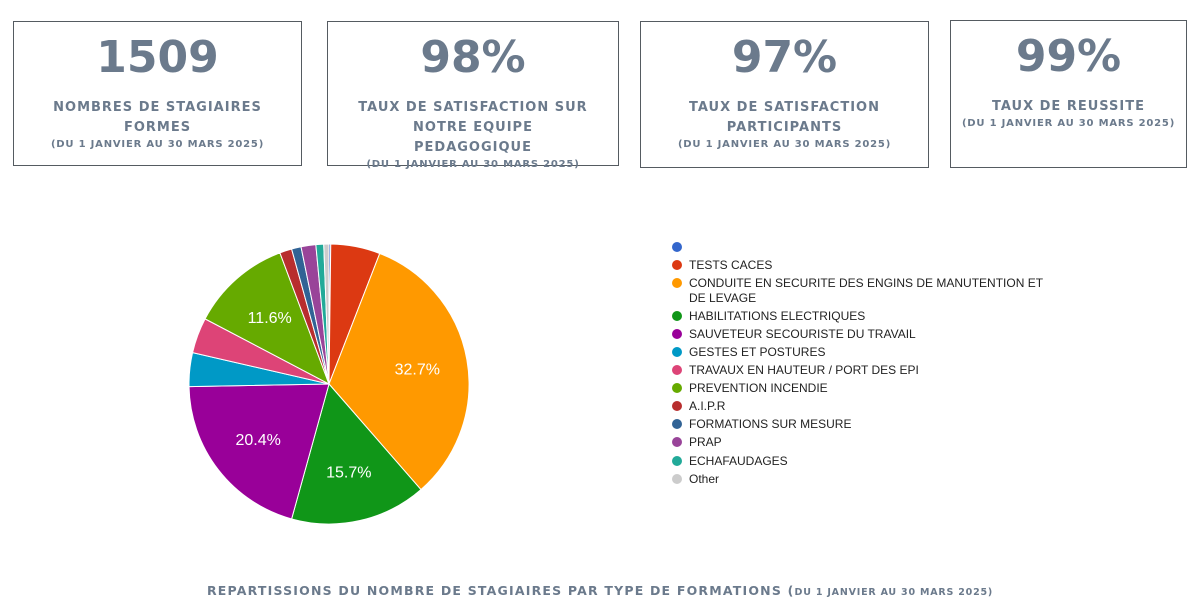  Describe the element at coordinates (862, 247) in the screenshot. I see `legend-item` at that location.